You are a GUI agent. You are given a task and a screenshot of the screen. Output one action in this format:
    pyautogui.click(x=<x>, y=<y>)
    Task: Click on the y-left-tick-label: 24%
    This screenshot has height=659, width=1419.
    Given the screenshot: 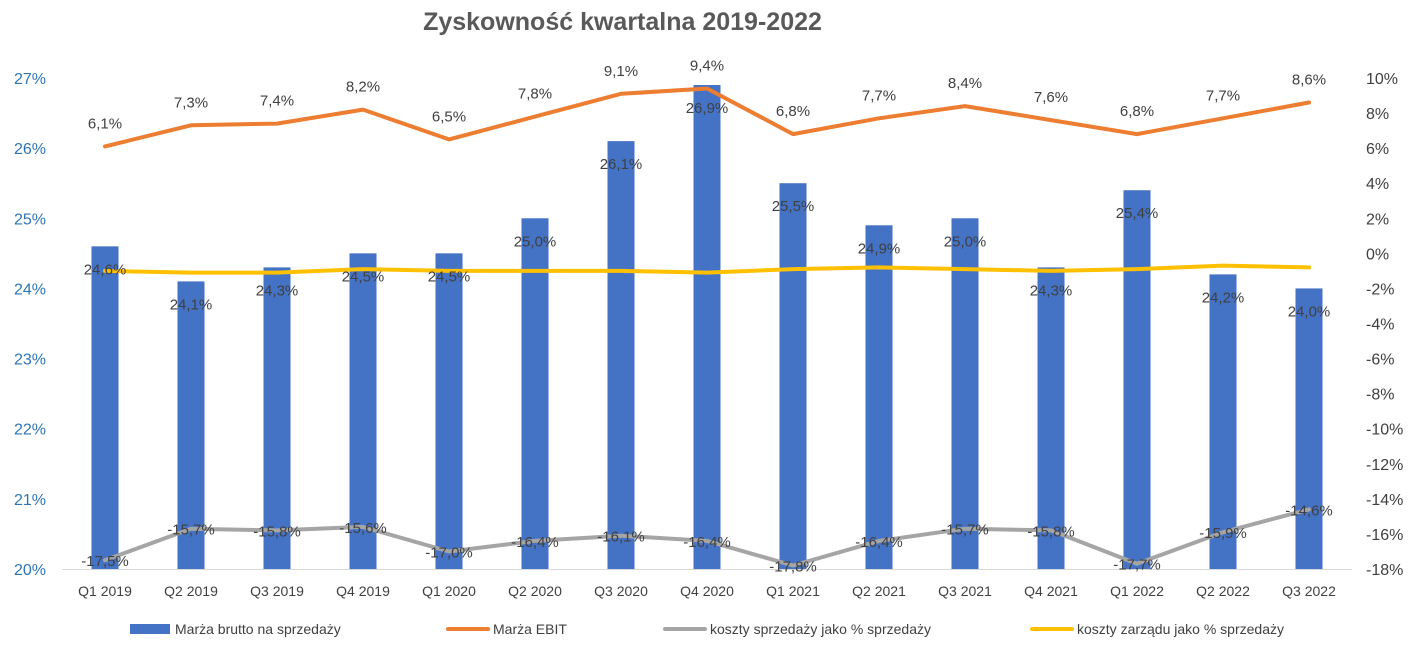 What is the action you would take?
    pyautogui.click(x=30, y=289)
    